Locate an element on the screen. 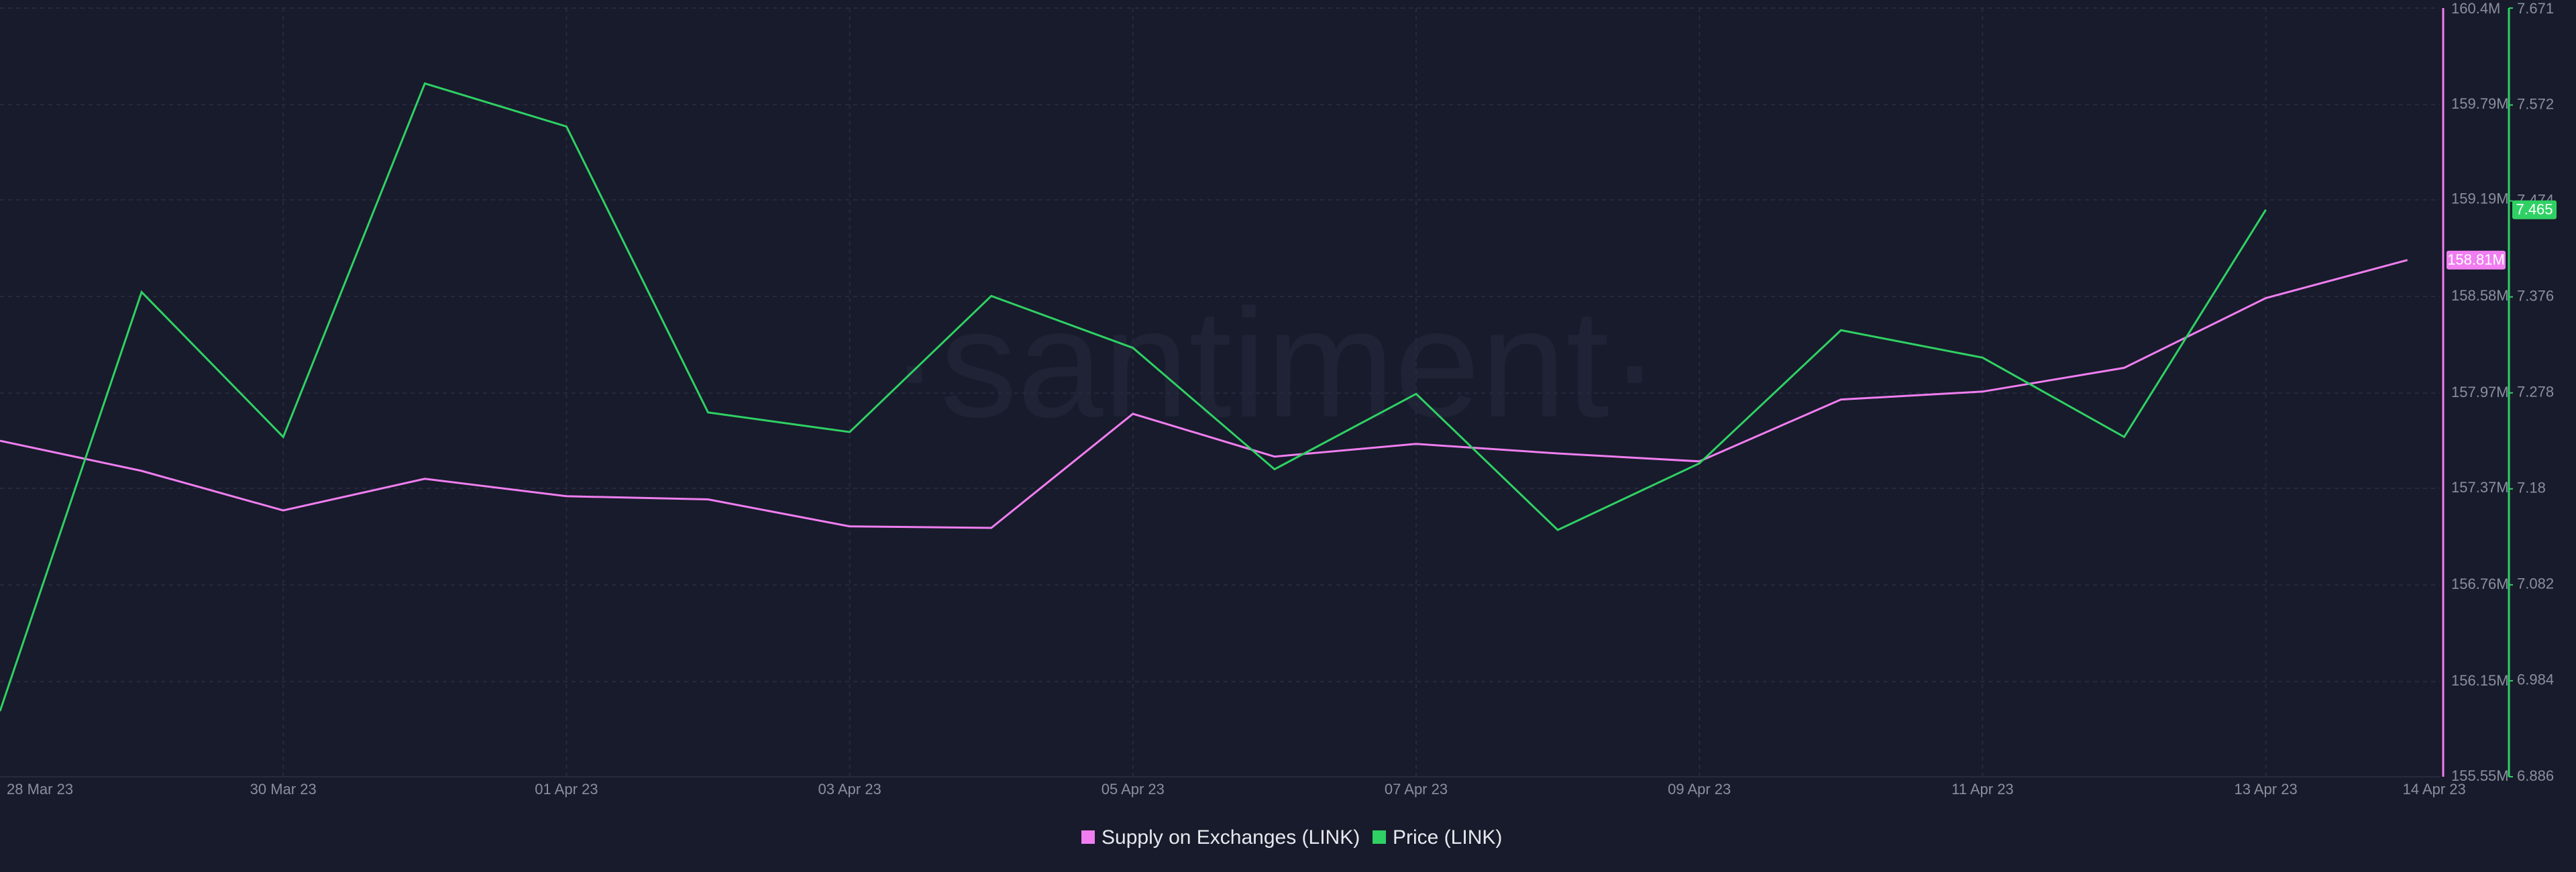 The height and width of the screenshot is (872, 2576). y2-tick-label: 7.278 is located at coordinates (2535, 392).